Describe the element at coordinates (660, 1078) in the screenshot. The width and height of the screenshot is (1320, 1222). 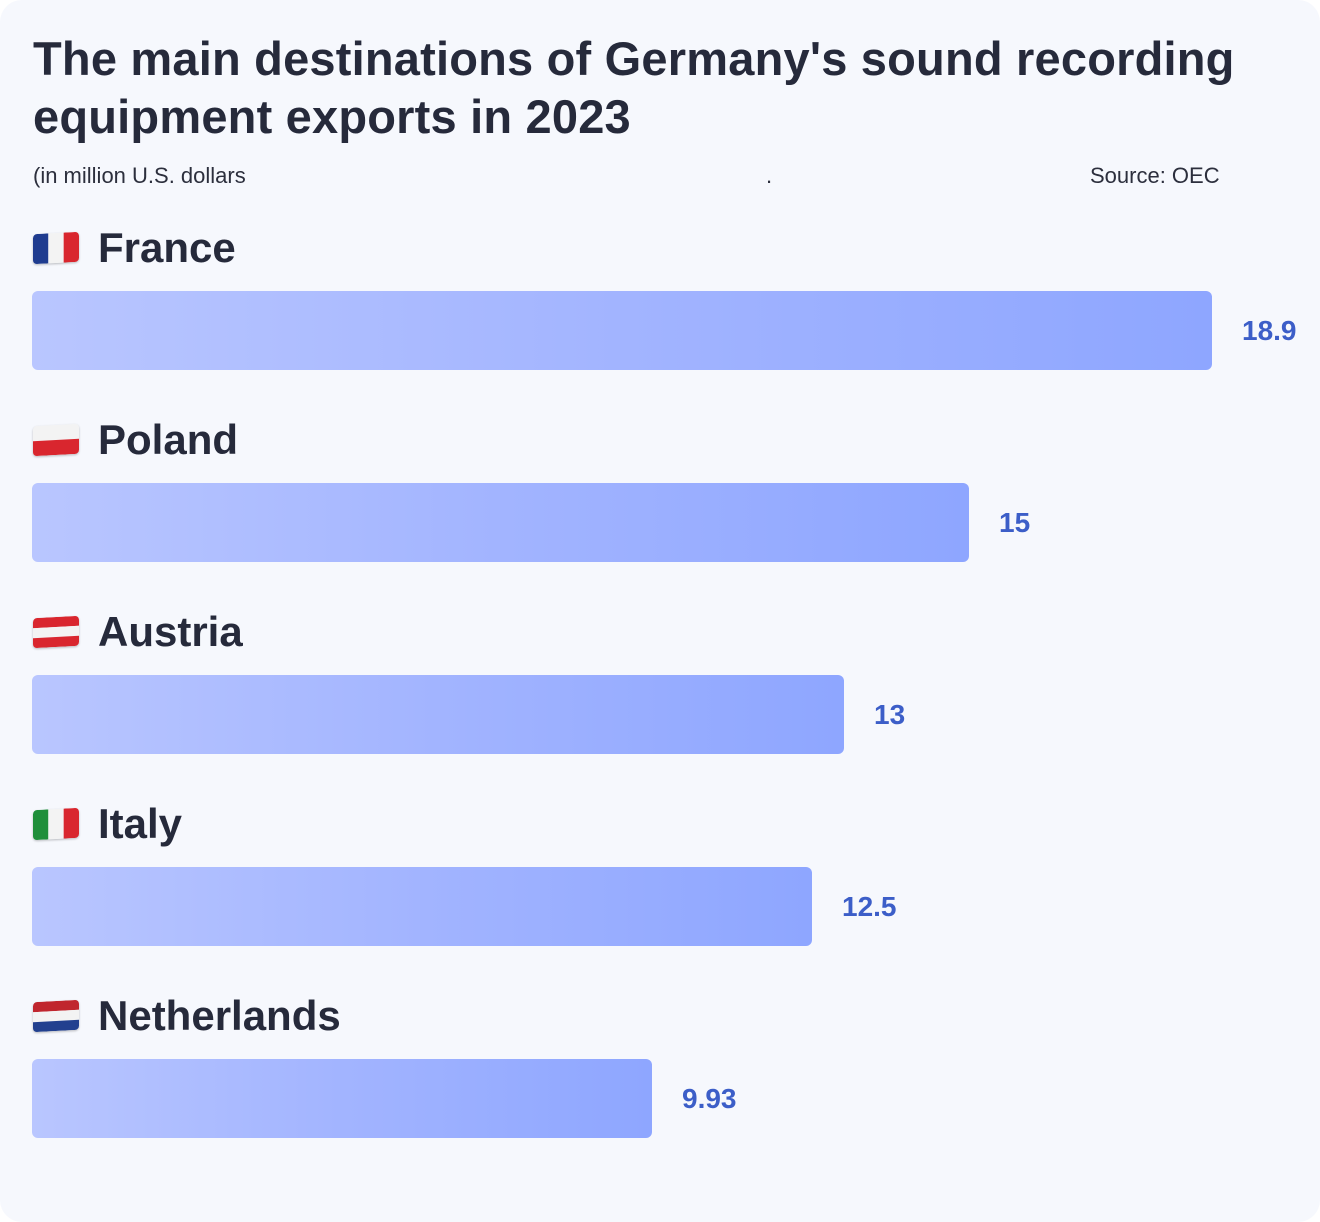
I see `bar-row: Netherlands 9.93` at that location.